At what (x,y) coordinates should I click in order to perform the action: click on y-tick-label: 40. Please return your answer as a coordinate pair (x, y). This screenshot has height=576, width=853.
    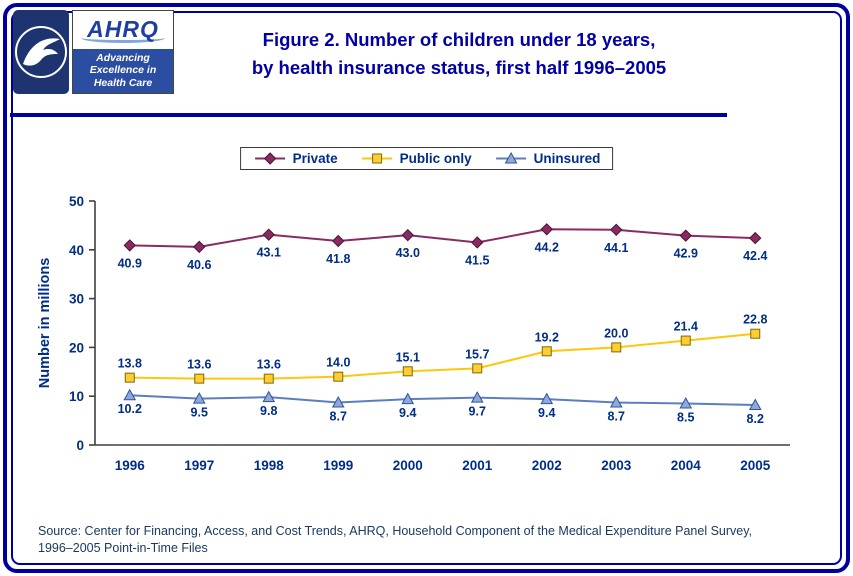
    Looking at the image, I should click on (76, 250).